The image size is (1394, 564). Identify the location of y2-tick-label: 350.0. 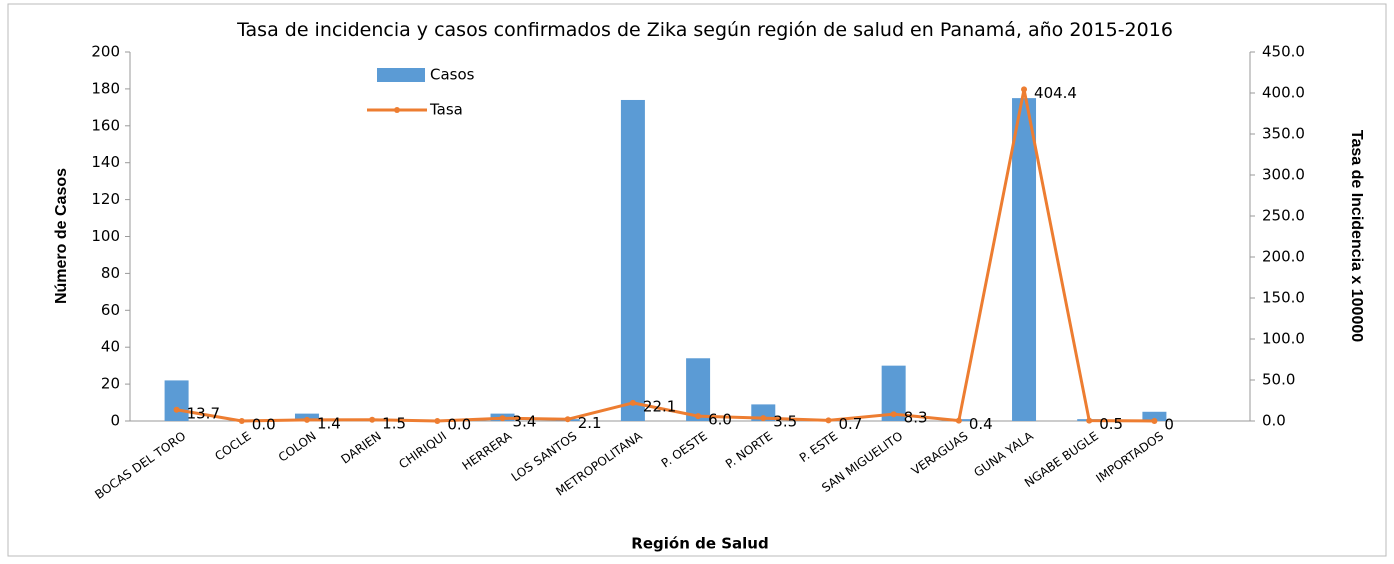
(1283, 134).